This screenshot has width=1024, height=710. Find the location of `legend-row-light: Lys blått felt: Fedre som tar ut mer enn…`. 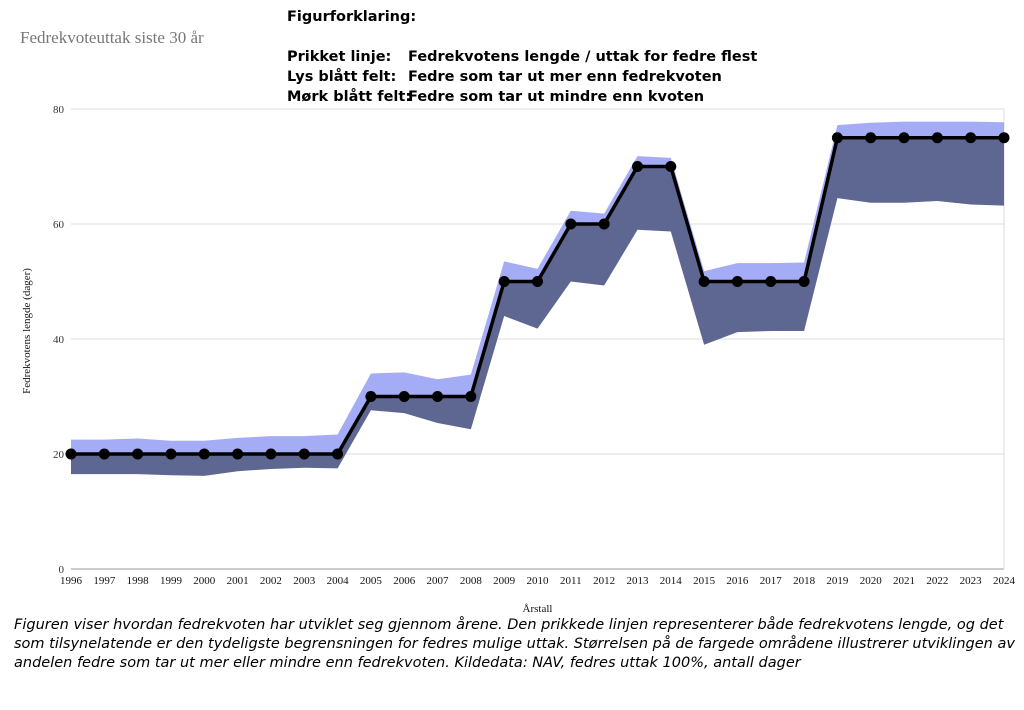

legend-row-light: Lys blått felt: Fedre som tar ut mer enn… is located at coordinates (522, 77).